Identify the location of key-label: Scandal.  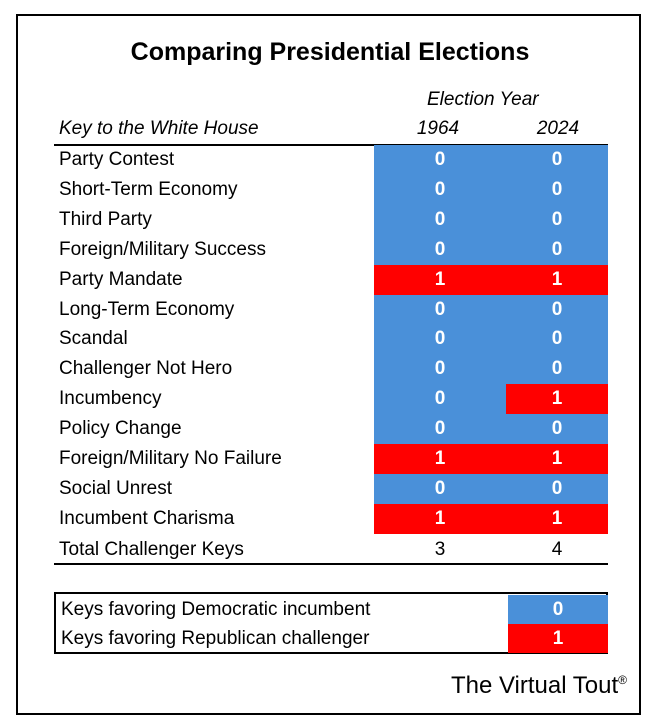
(93, 339).